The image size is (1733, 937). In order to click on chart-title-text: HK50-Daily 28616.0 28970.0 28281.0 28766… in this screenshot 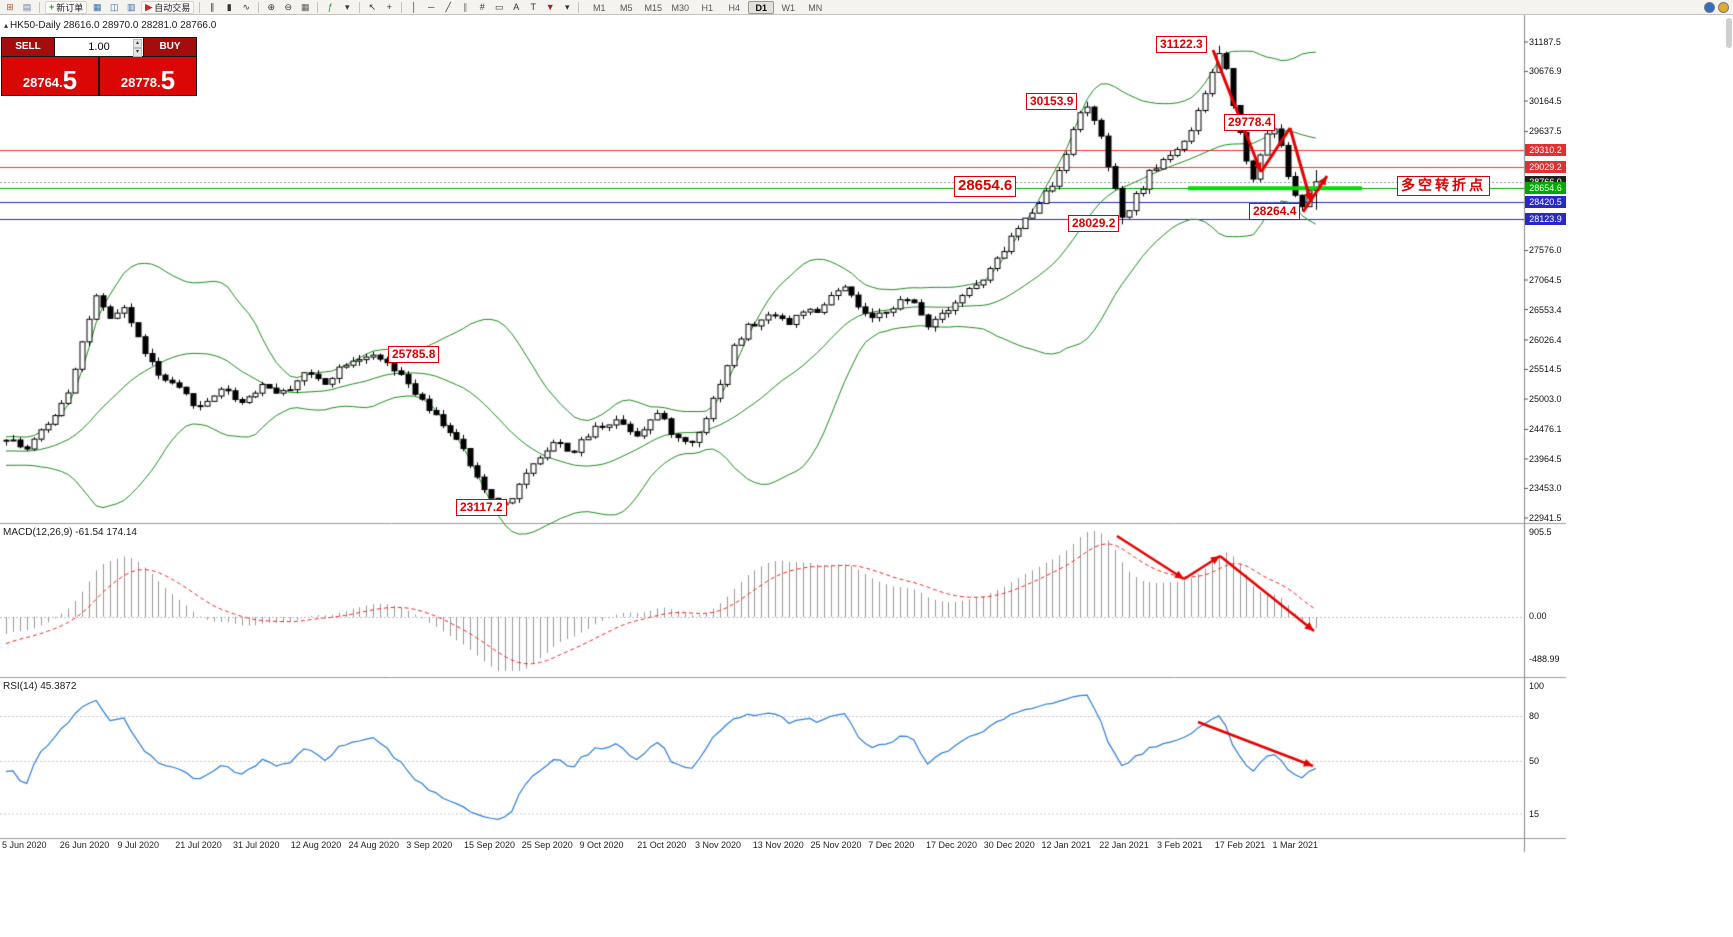, I will do `click(113, 25)`.